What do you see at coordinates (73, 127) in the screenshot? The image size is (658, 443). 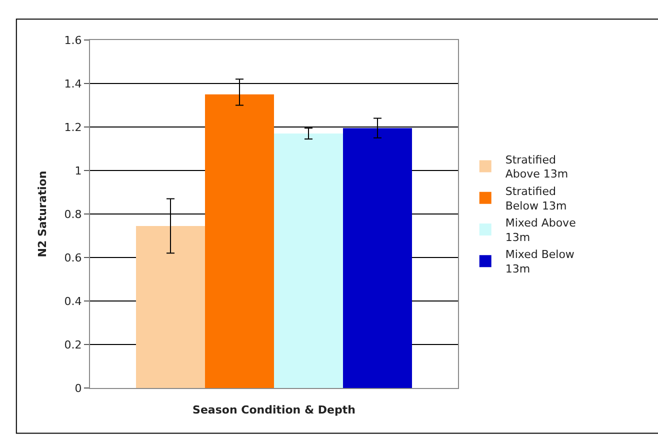 I see `y-tick-label: 1.2` at bounding box center [73, 127].